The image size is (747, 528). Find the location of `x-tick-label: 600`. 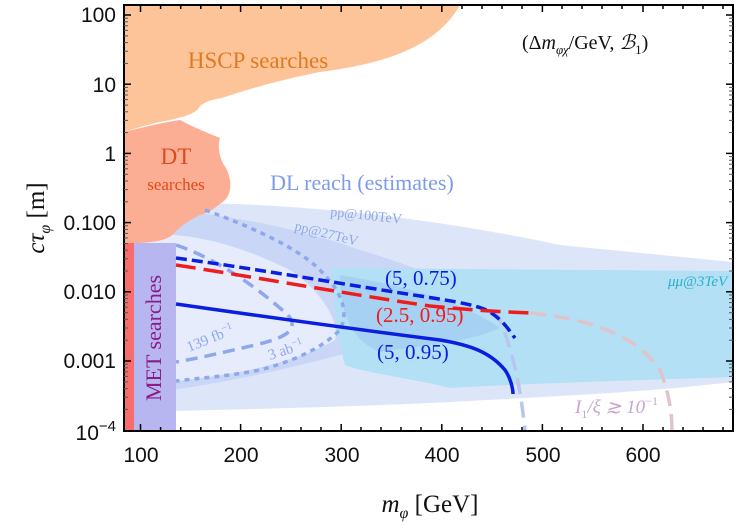

x-tick-label: 600 is located at coordinates (642, 455).